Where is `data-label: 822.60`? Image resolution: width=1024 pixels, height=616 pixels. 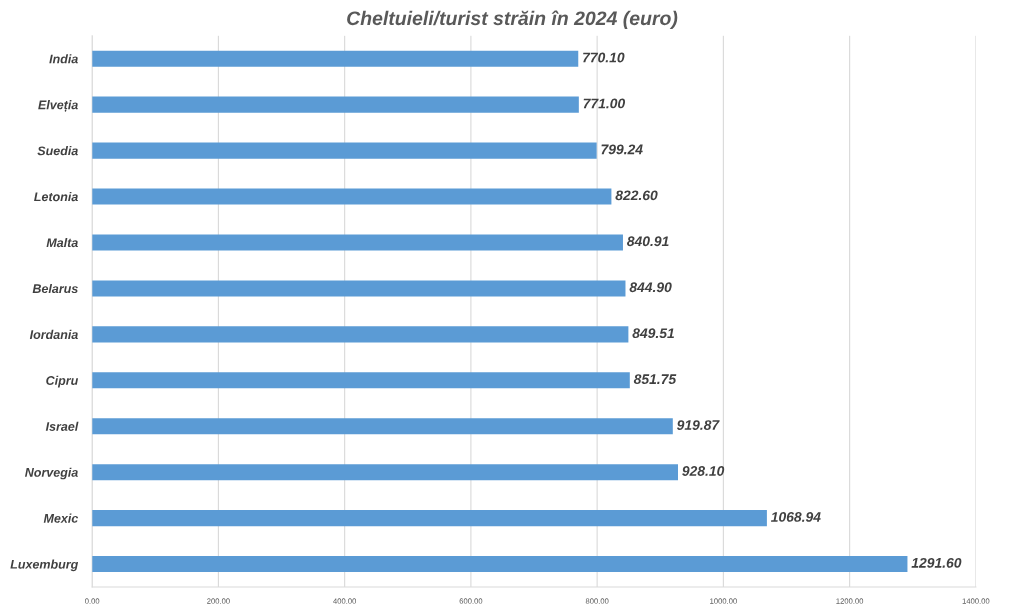
data-label: 822.60 is located at coordinates (636, 195).